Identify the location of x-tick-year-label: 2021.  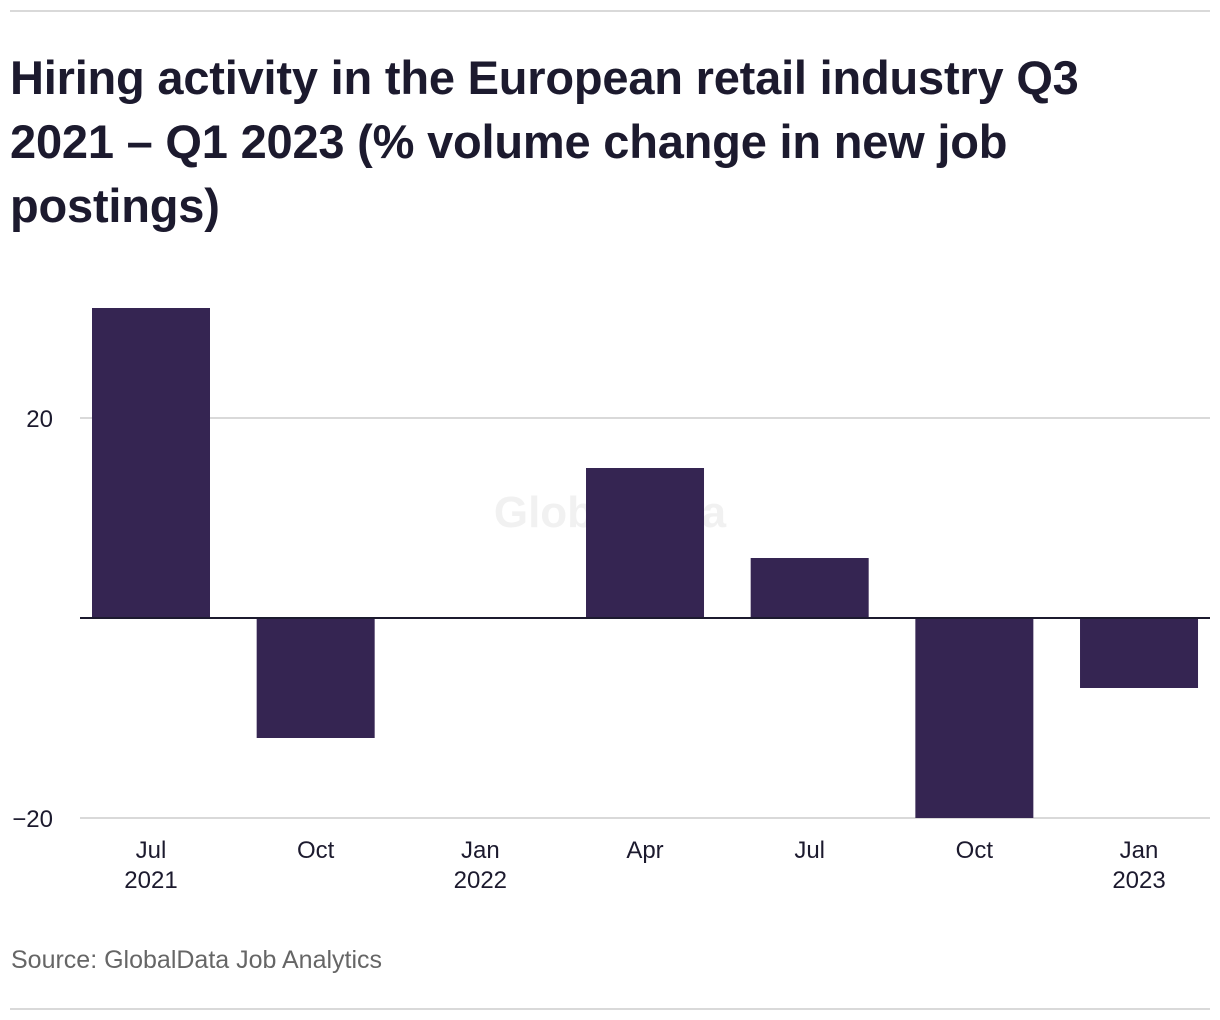
(150, 880).